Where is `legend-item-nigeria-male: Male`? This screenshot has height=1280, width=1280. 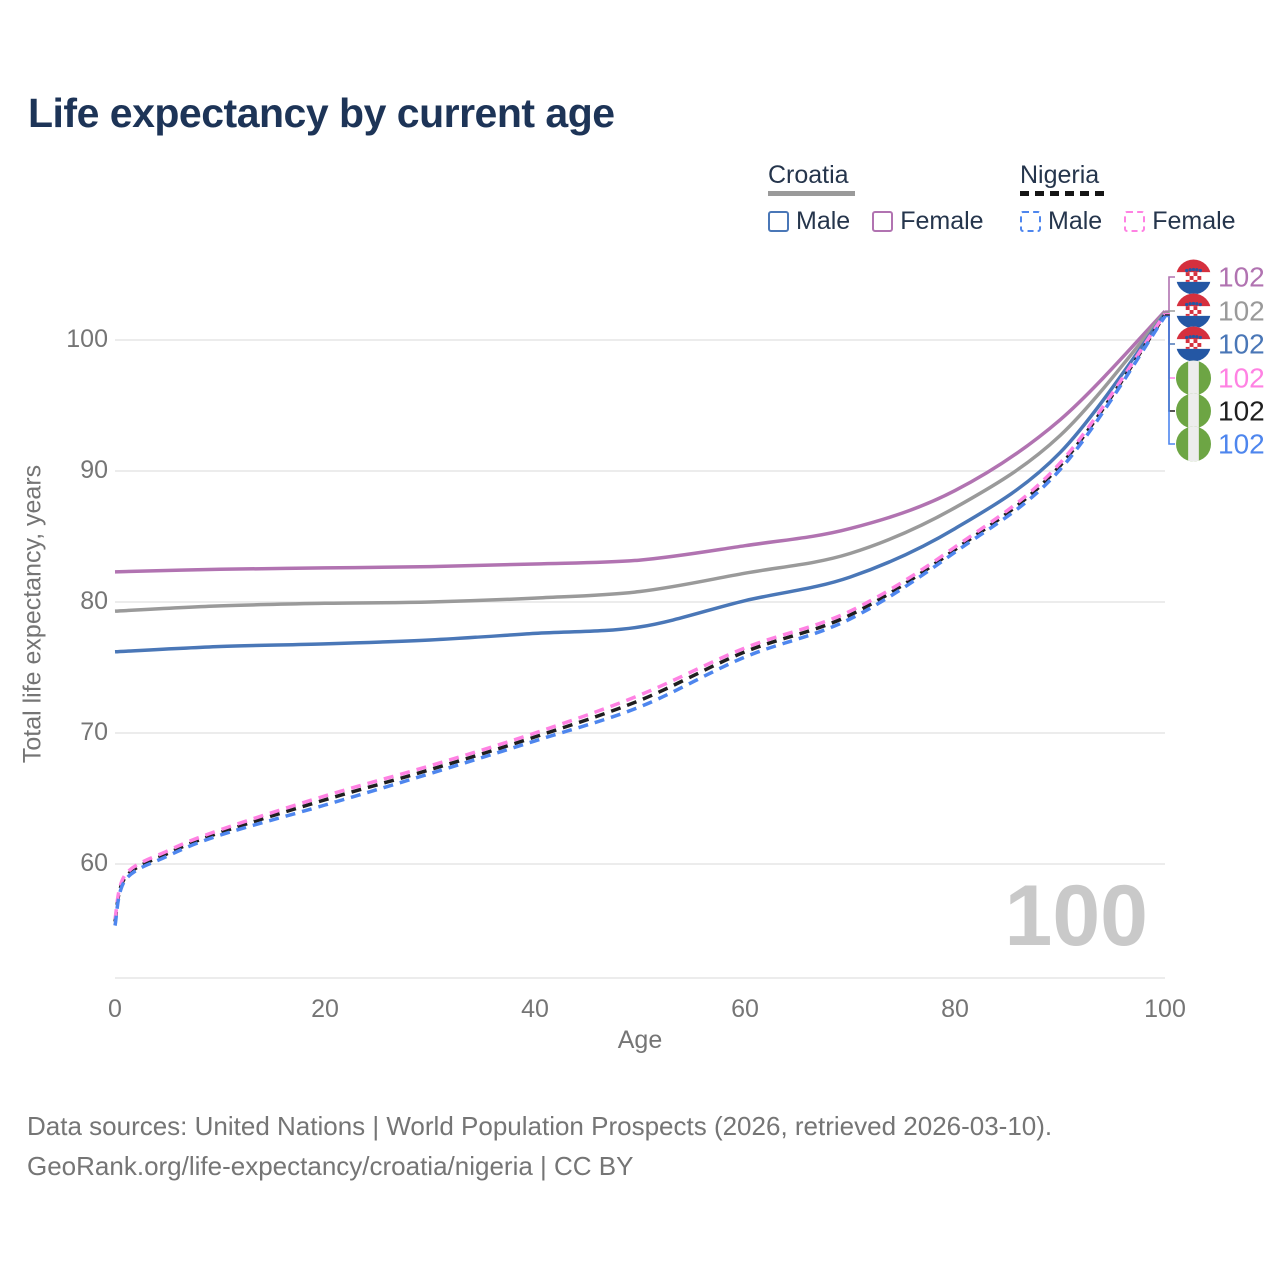 legend-item-nigeria-male: Male is located at coordinates (1061, 221).